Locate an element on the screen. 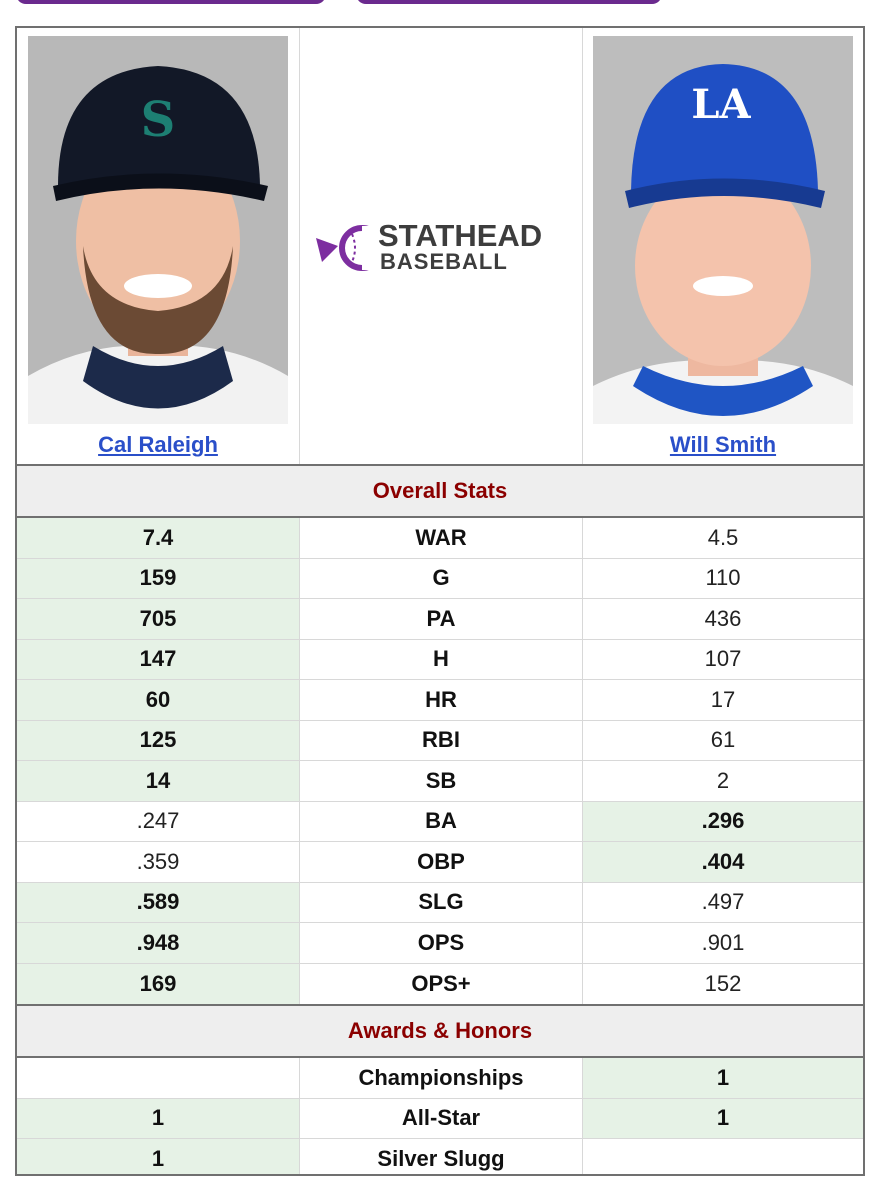 This screenshot has height=1200, width=896. stat-right-value: .404 is located at coordinates (723, 862).